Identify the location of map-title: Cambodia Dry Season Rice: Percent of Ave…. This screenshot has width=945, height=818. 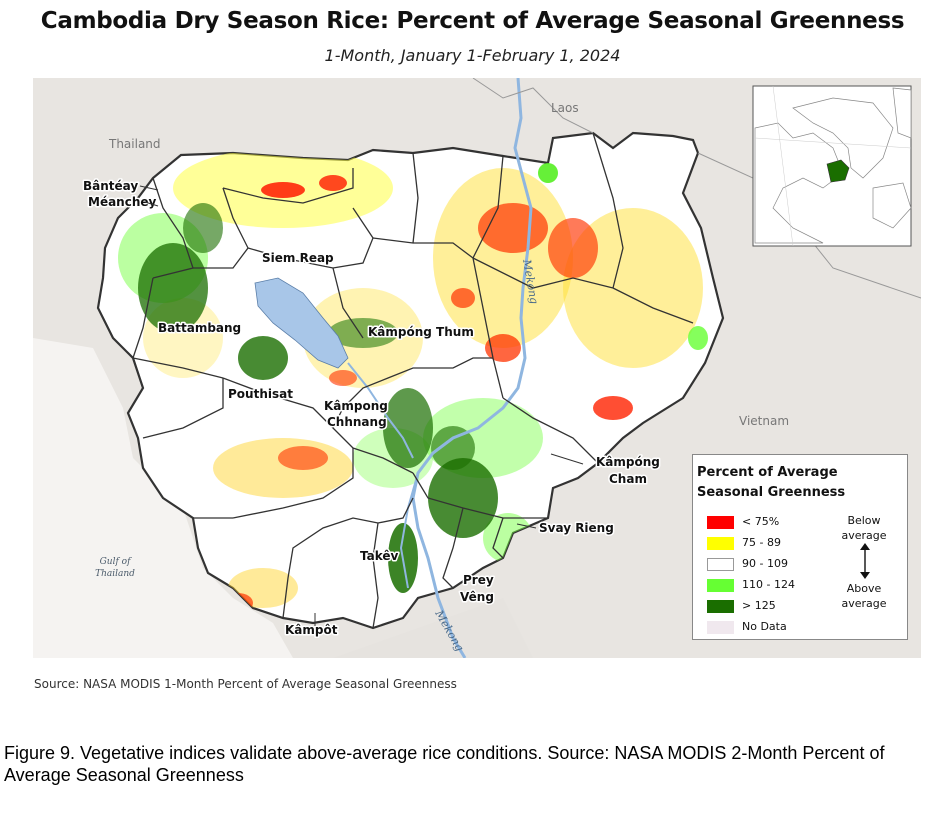
(472, 21).